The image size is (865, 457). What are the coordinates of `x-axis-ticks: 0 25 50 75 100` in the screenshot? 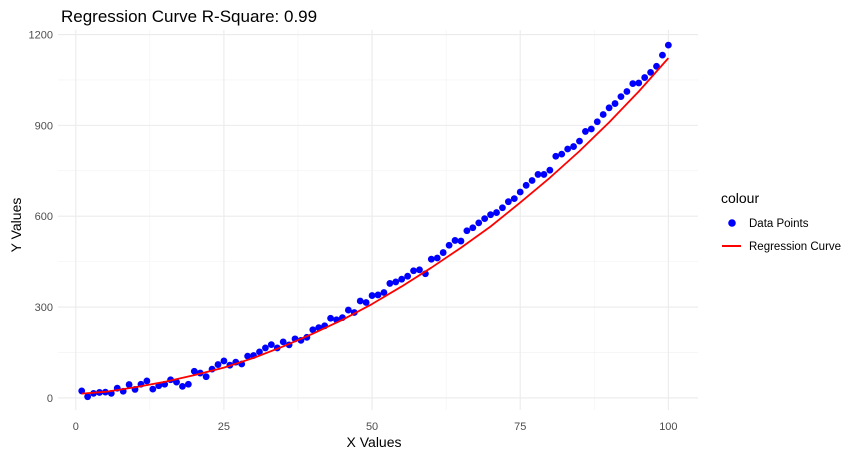 It's located at (375, 427).